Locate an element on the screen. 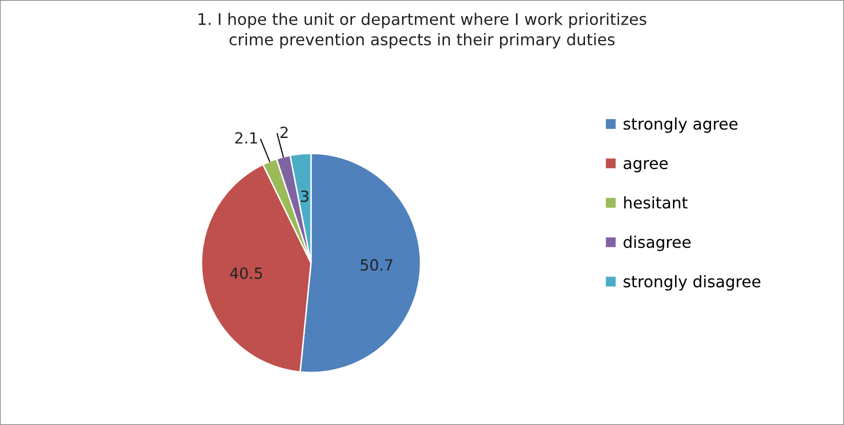 The image size is (844, 425). legend-label: disagree is located at coordinates (657, 244).